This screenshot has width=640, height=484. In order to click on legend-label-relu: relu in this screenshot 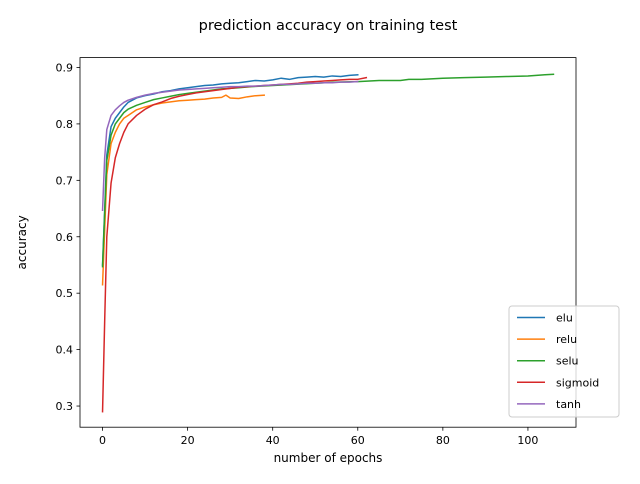, I will do `click(566, 339)`.